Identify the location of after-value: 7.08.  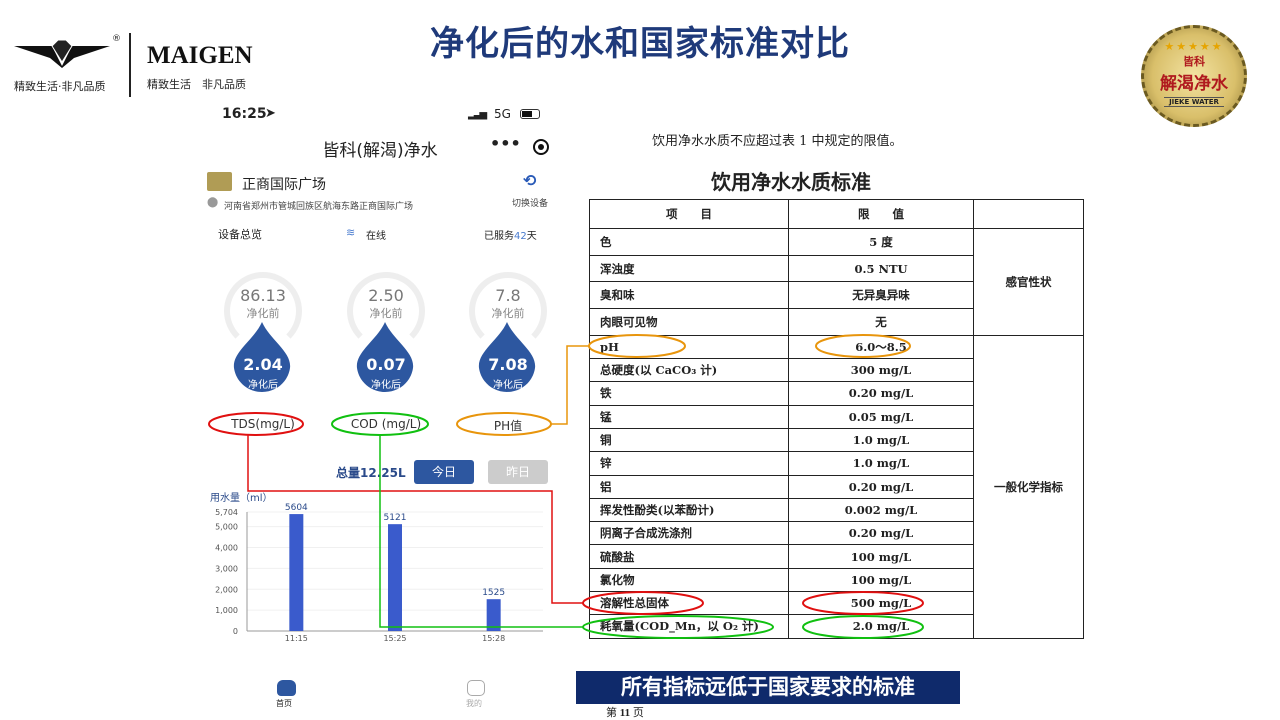
(508, 364).